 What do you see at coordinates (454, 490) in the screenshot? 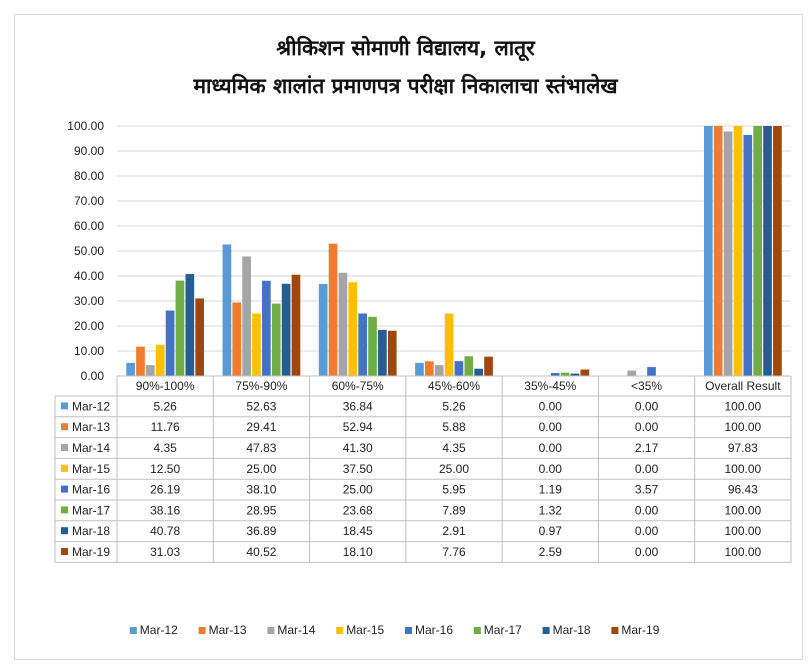
I see `data-label: 5.95` at bounding box center [454, 490].